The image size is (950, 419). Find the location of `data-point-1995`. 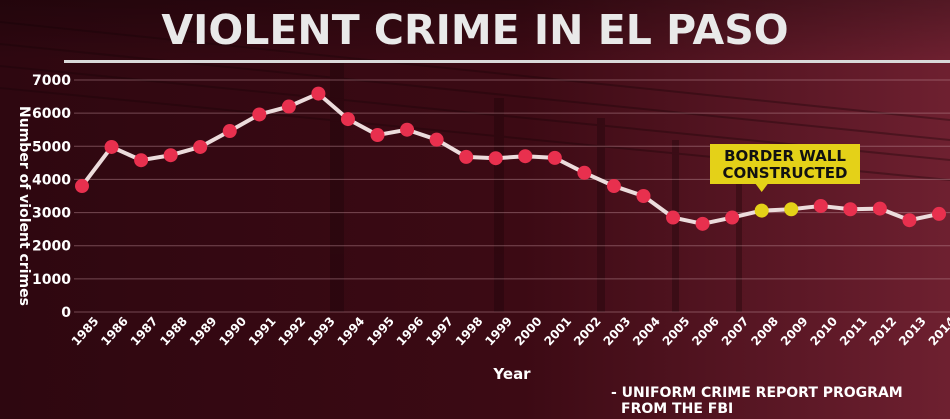

data-point-1995 is located at coordinates (377, 135).